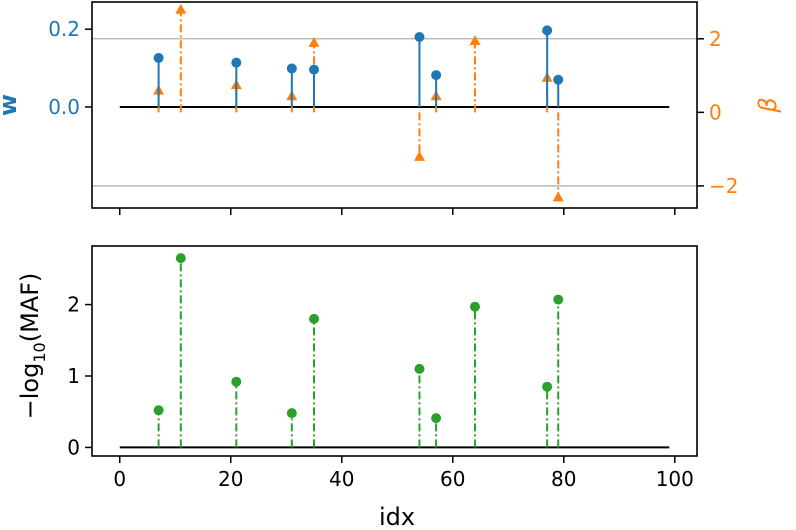  What do you see at coordinates (73, 447) in the screenshot?
I see `bottom-y-tick-label: 0` at bounding box center [73, 447].